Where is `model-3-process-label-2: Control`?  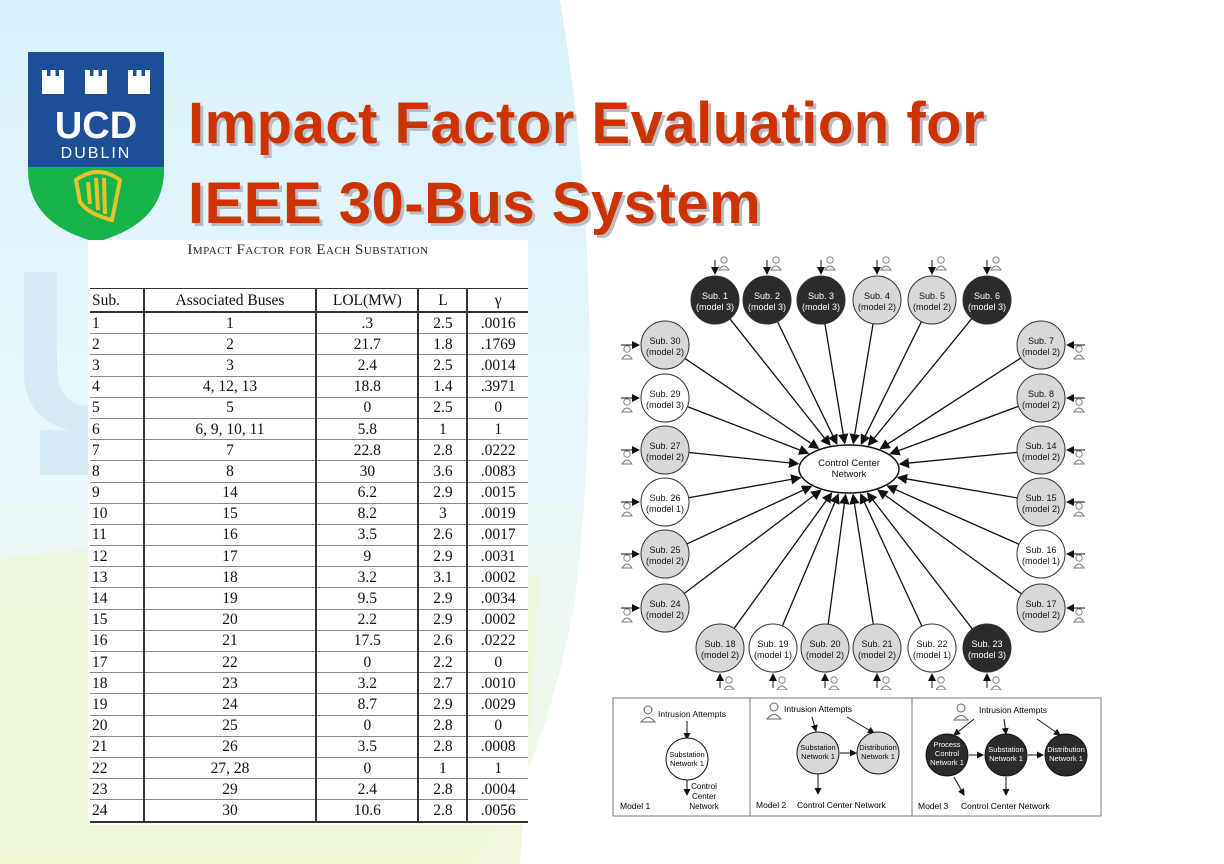
model-3-process-label-2: Control is located at coordinates (947, 753).